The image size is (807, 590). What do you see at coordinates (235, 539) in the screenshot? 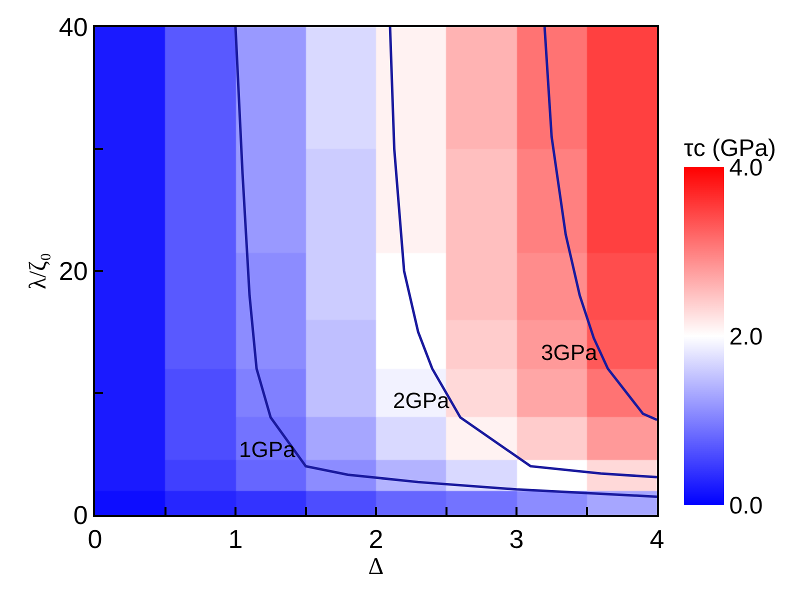
I see `x-tick-label: 1` at bounding box center [235, 539].